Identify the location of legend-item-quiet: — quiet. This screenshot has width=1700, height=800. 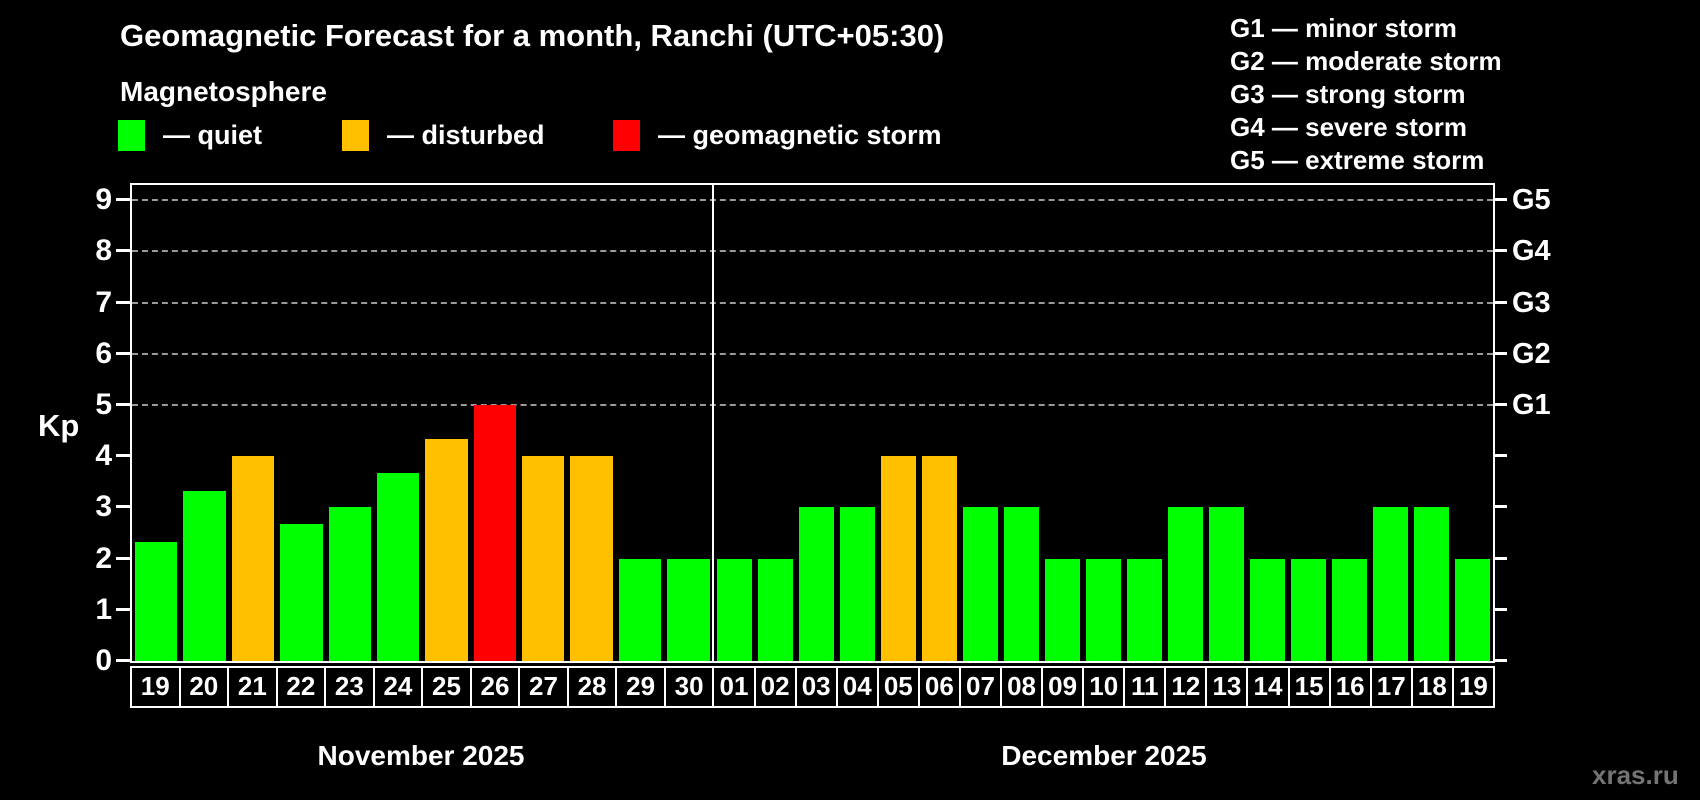
(190, 135).